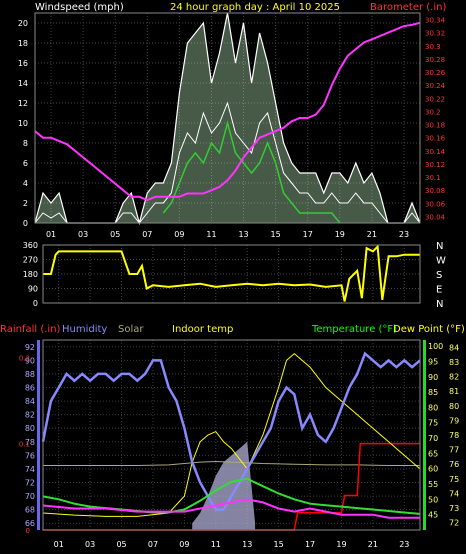  I want to click on rain-y-ticks: 0.2 0.1 0, so click(24, 444).